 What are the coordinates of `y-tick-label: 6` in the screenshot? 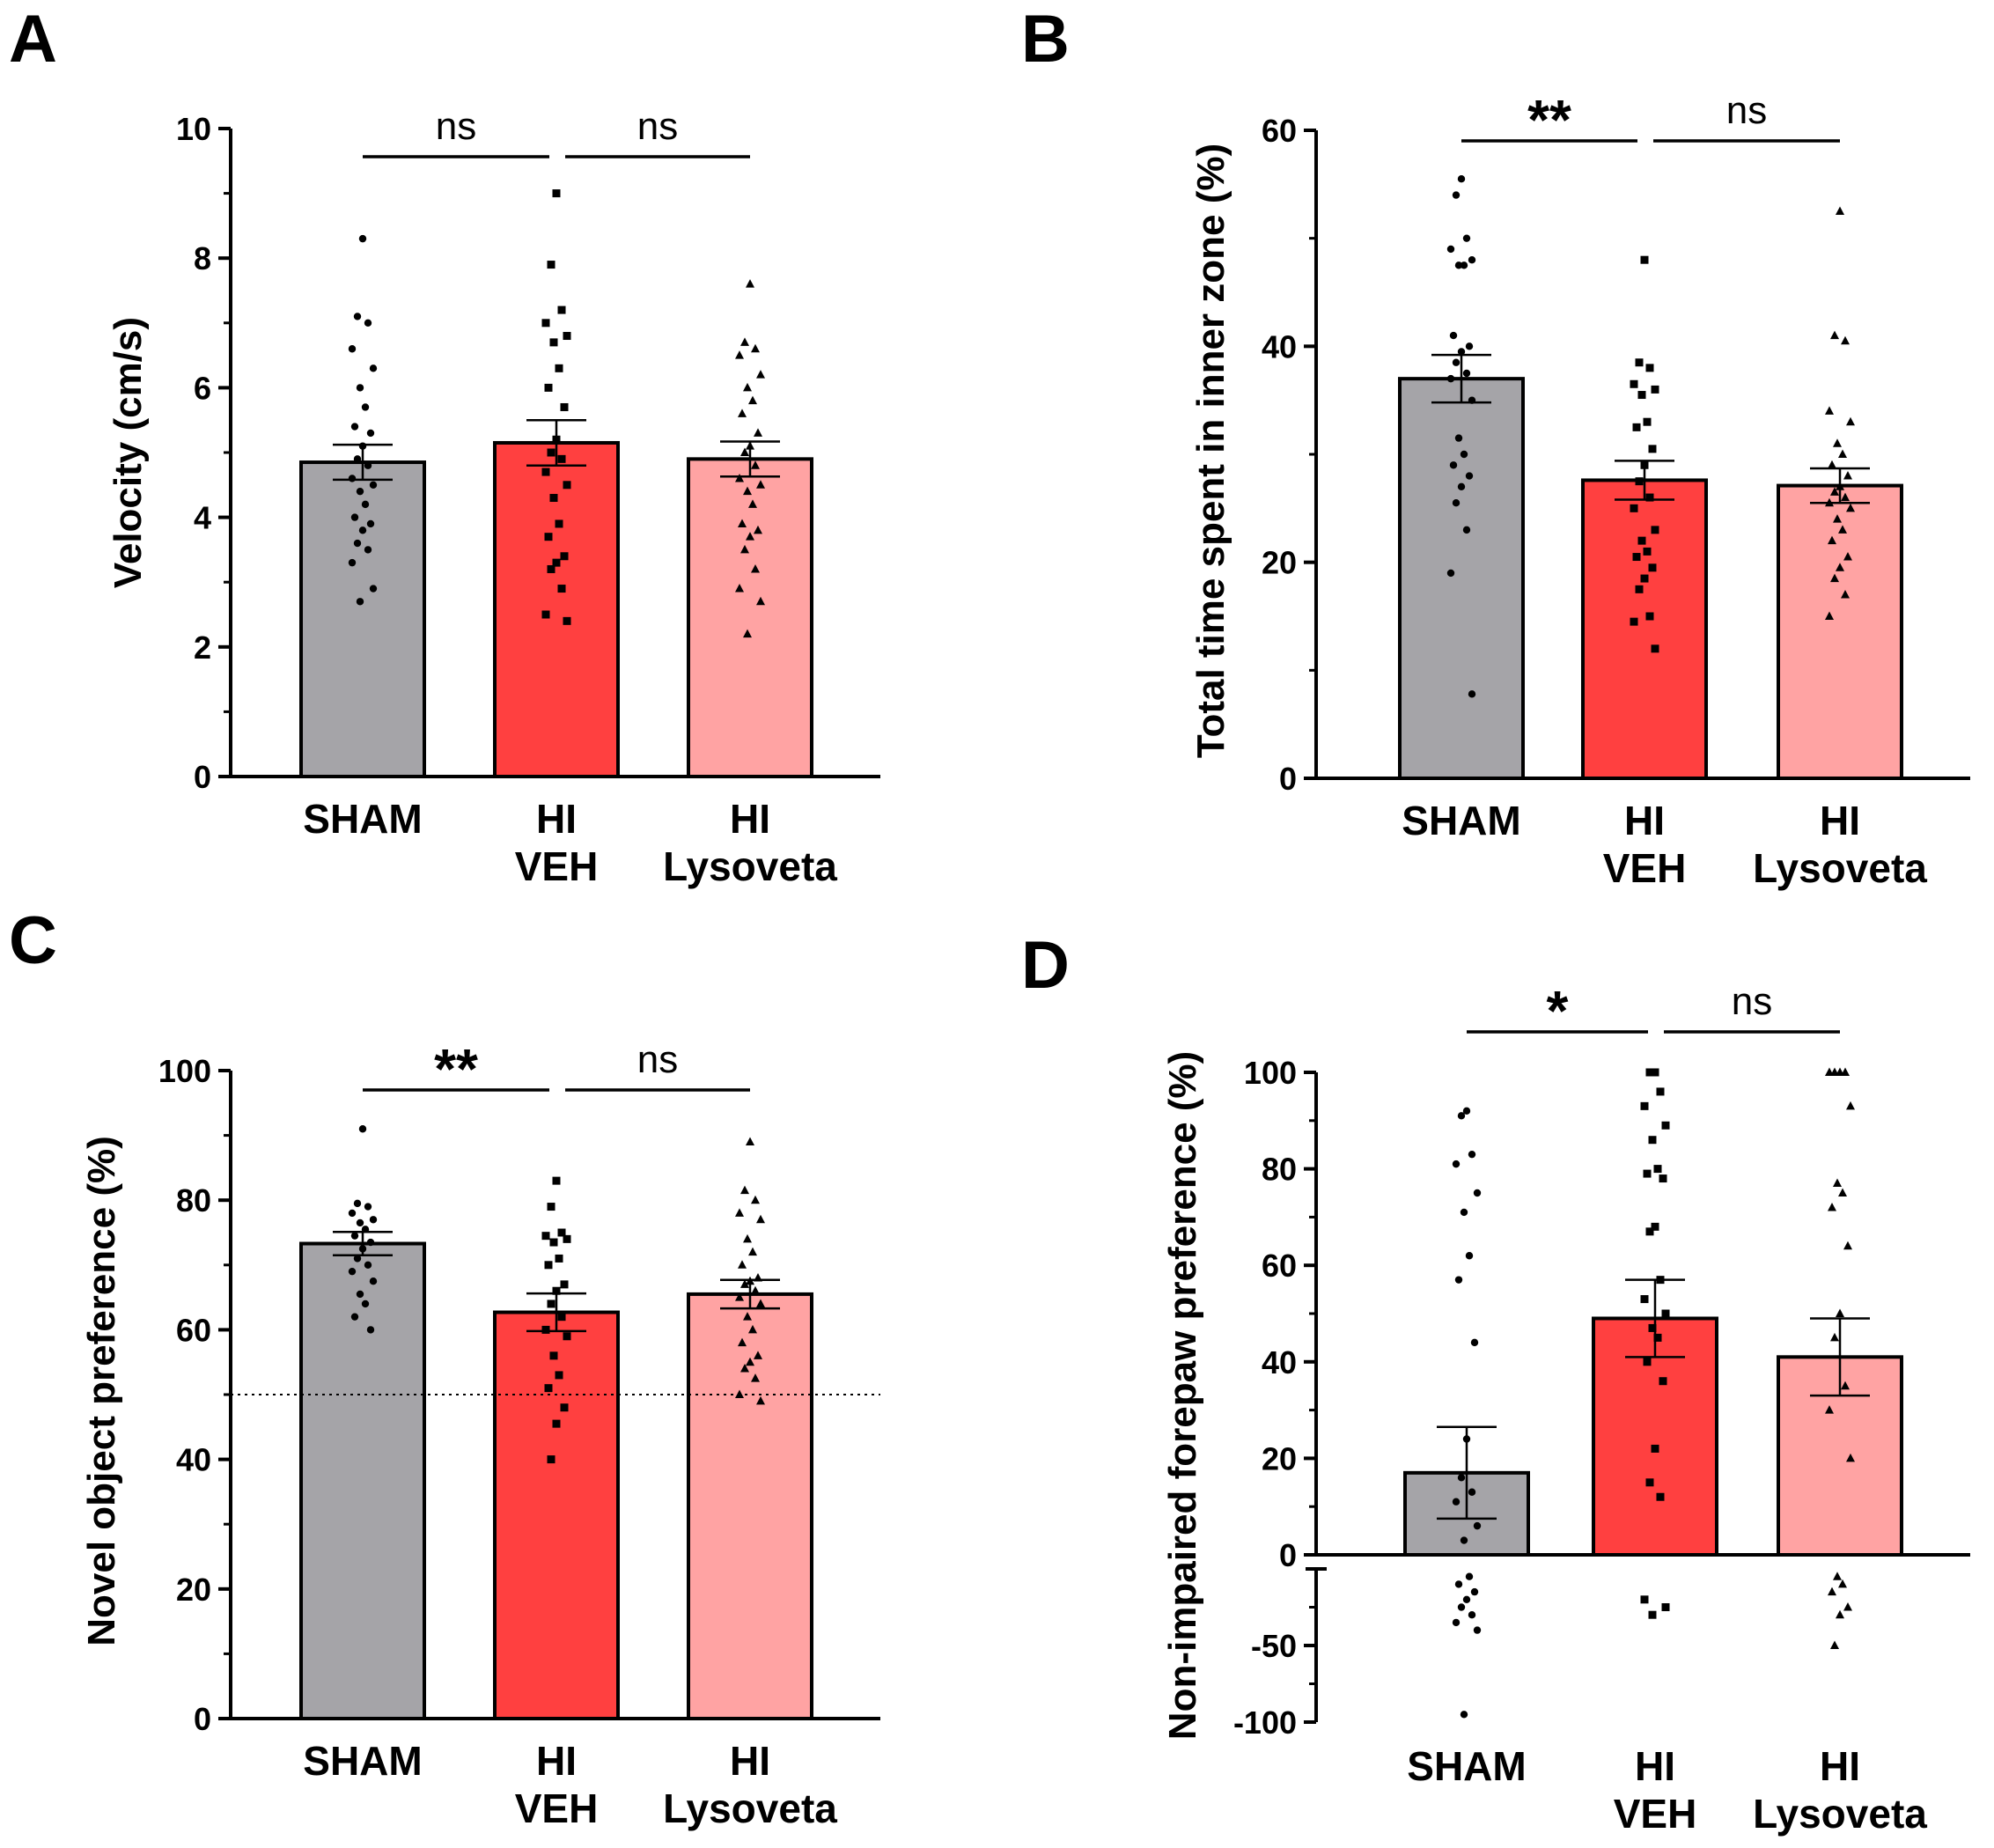 It's located at (202, 388).